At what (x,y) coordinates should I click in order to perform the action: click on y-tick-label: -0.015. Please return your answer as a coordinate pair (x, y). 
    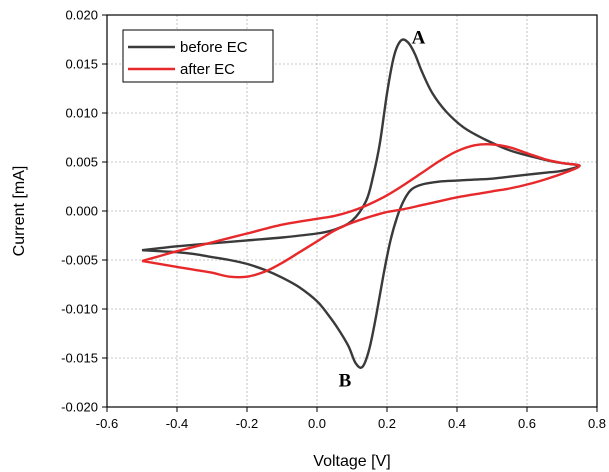
    Looking at the image, I should click on (79, 358).